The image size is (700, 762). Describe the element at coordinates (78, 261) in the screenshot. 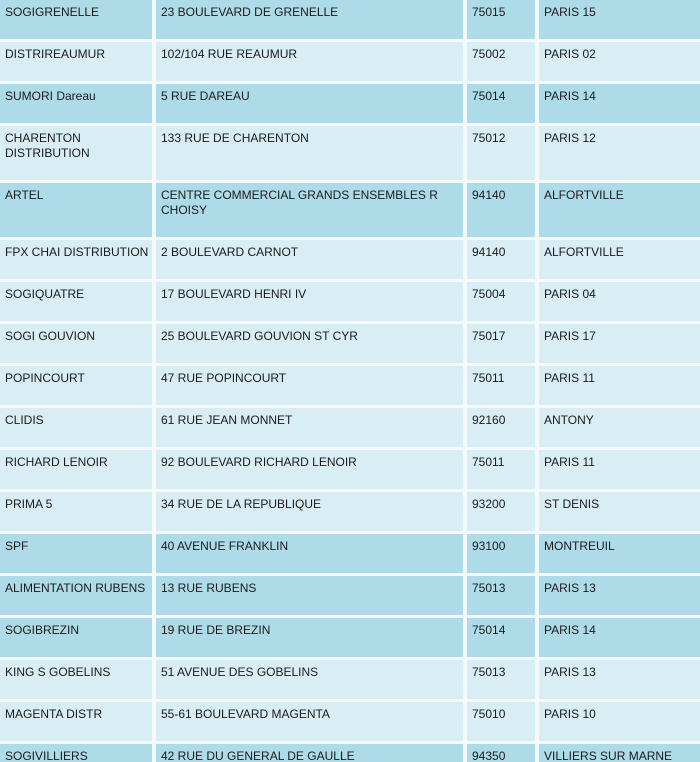

I see `cell-name: FPX CHAI DISTRIBUTION` at that location.